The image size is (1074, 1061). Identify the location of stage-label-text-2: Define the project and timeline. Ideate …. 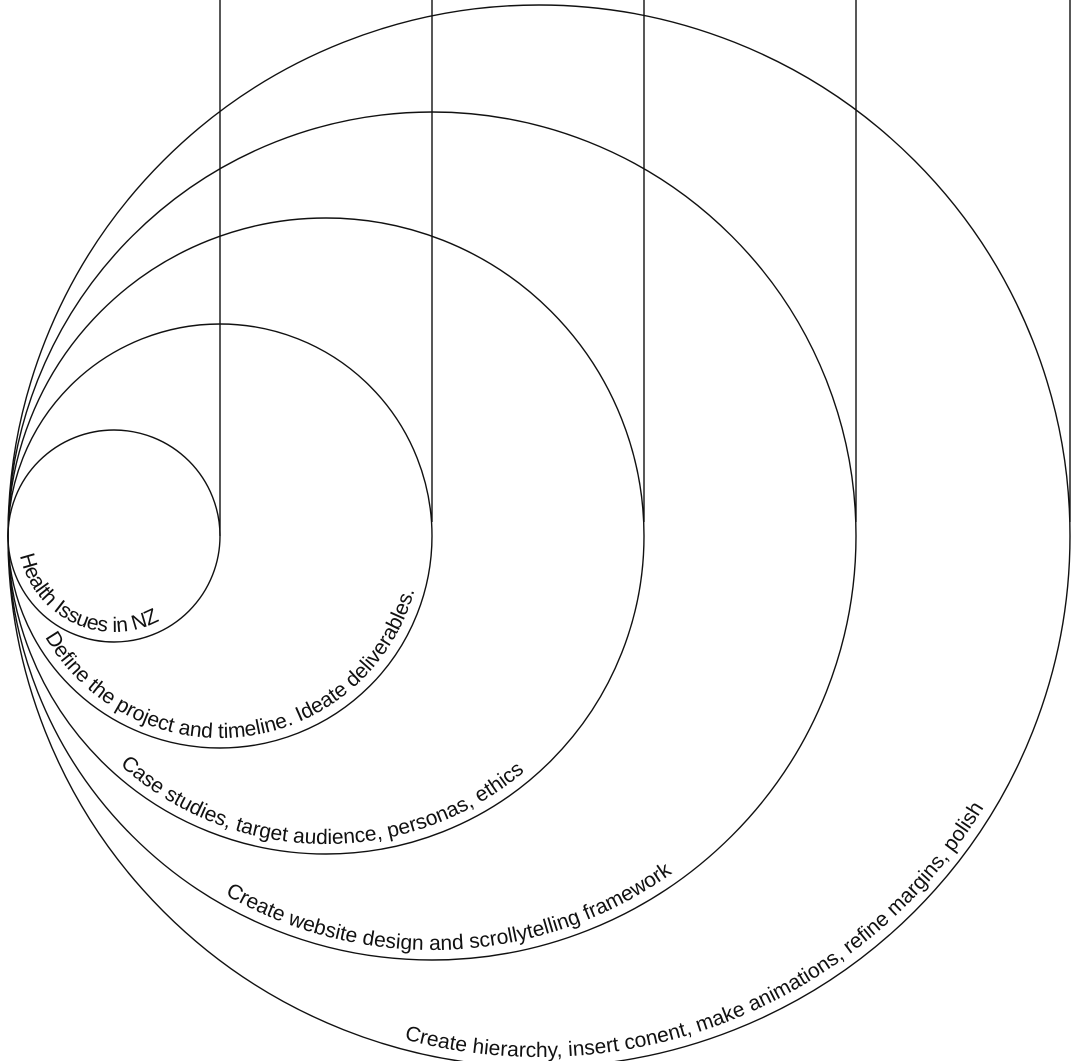
(230, 664).